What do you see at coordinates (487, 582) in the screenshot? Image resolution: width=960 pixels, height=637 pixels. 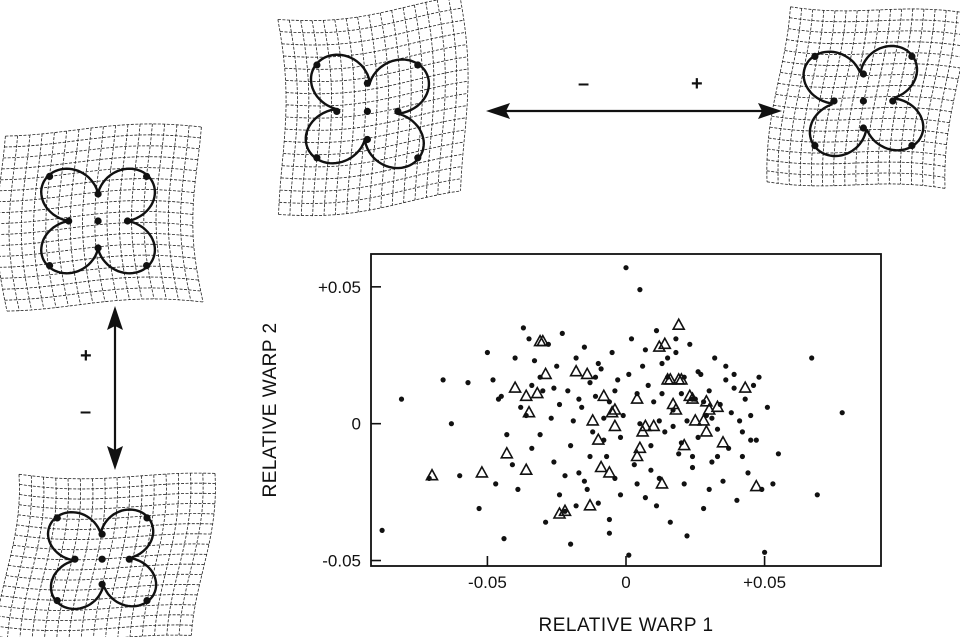 I see `x-tick-label: -0.05` at bounding box center [487, 582].